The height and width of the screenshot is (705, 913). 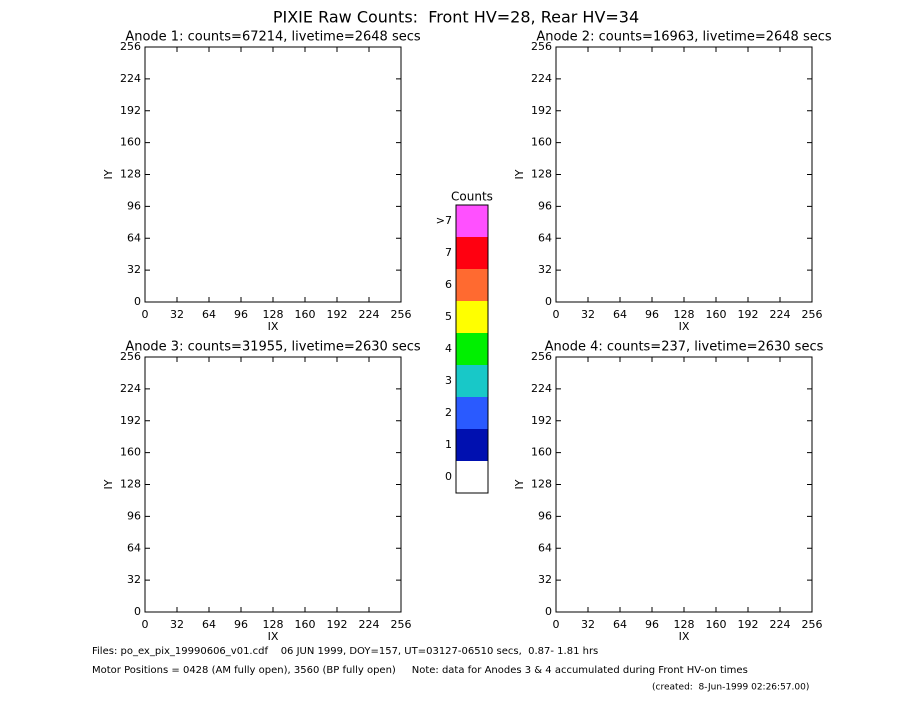 I want to click on colorbar-label: 2, so click(x=448, y=412).